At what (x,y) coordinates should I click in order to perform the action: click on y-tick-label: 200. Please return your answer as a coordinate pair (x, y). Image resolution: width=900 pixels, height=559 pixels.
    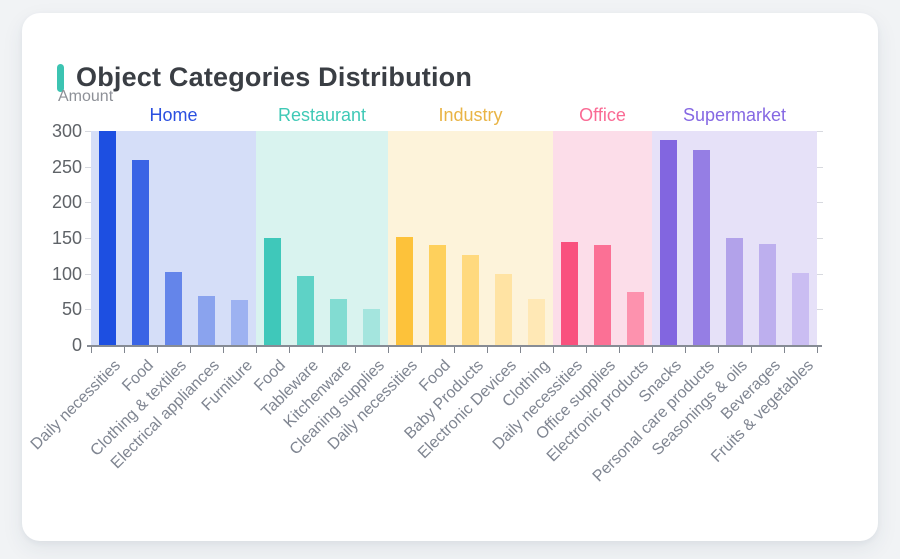
    Looking at the image, I should click on (66, 202).